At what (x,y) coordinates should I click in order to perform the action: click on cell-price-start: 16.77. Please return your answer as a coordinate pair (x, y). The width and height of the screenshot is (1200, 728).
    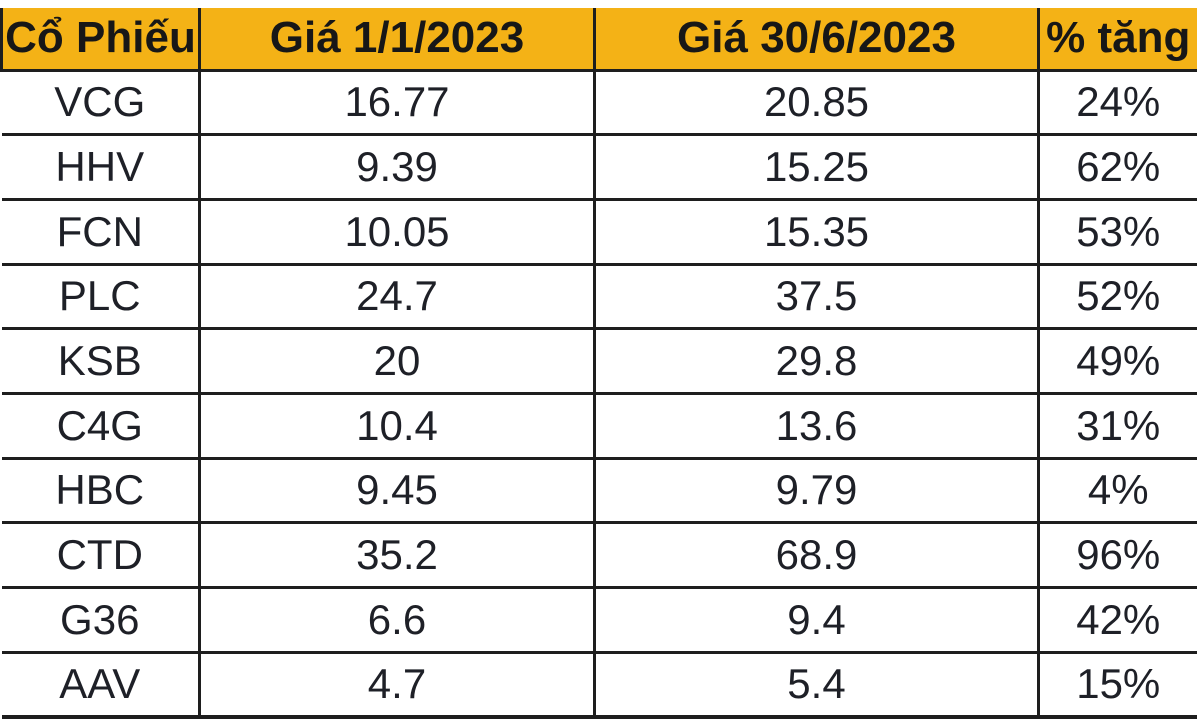
    Looking at the image, I should click on (397, 102).